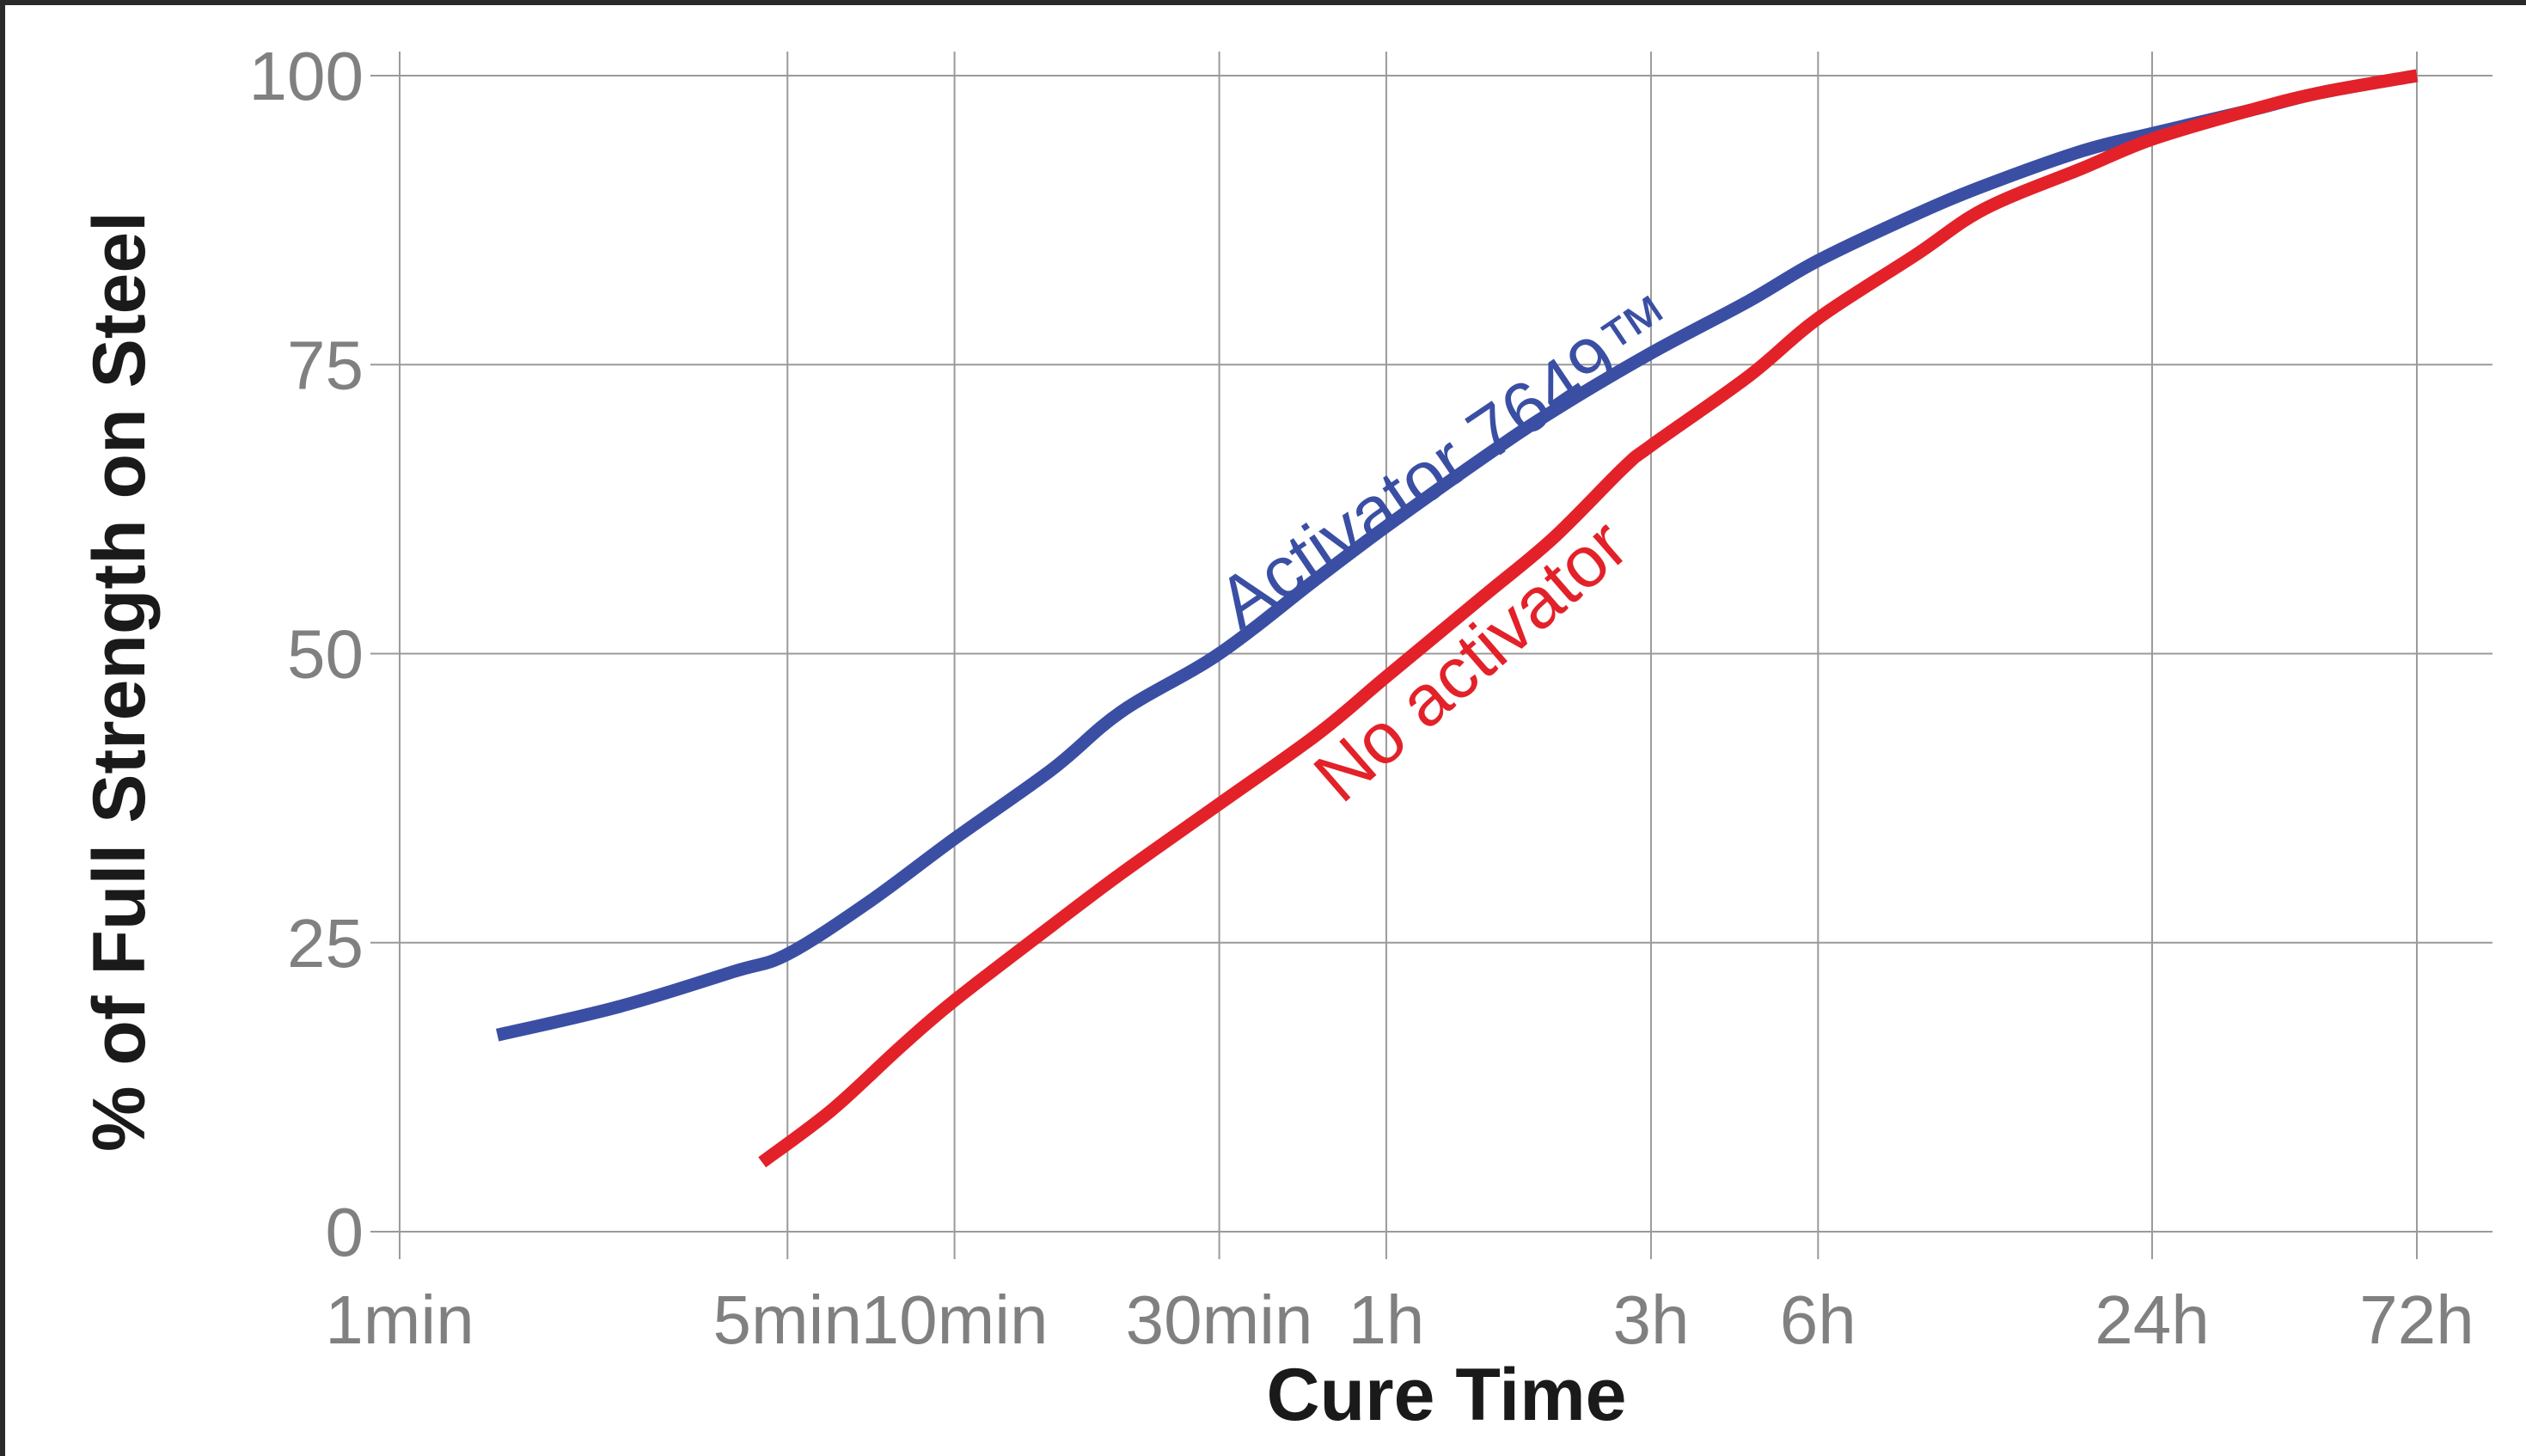 This screenshot has width=2526, height=1456. I want to click on x-tick-label: 3h, so click(1650, 1320).